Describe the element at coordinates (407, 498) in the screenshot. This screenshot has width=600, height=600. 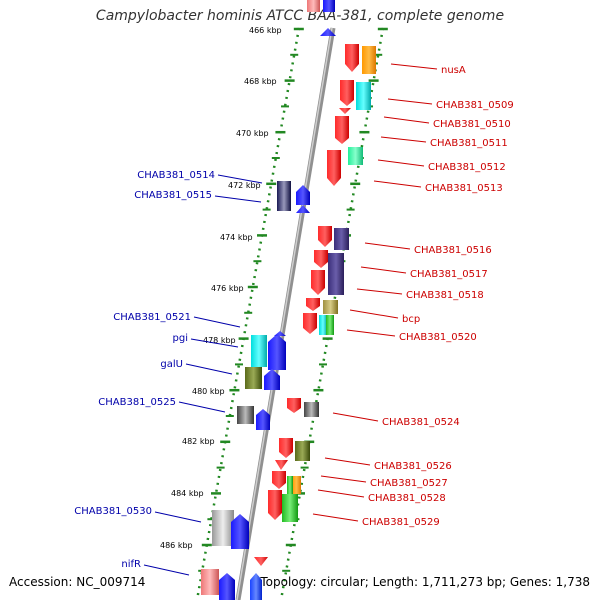
I see `gene-label-0528: CHAB381_0528` at that location.